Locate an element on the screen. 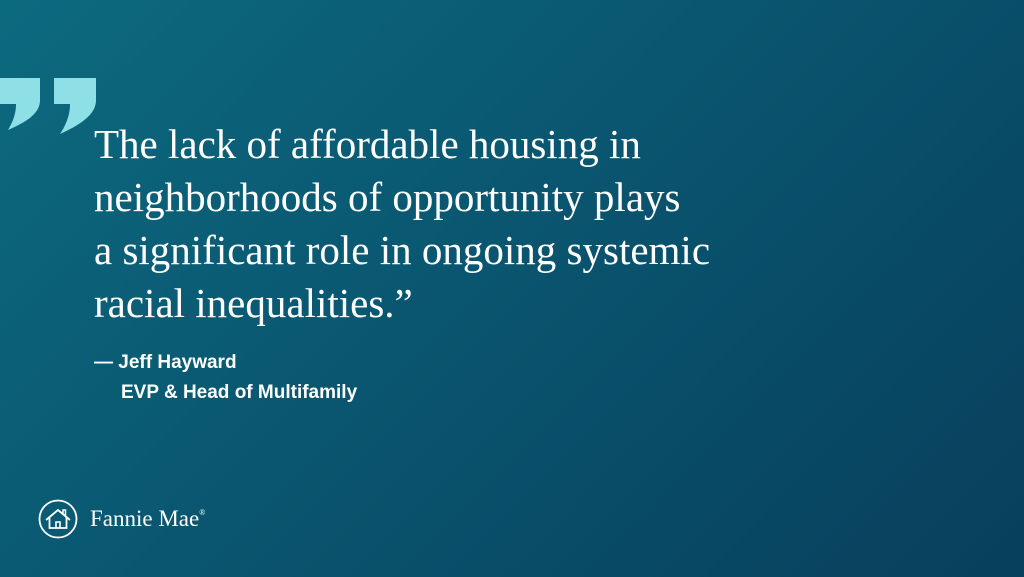 The width and height of the screenshot is (1024, 577). attribution-title: EVP & Head of Multifamily is located at coordinates (239, 392).